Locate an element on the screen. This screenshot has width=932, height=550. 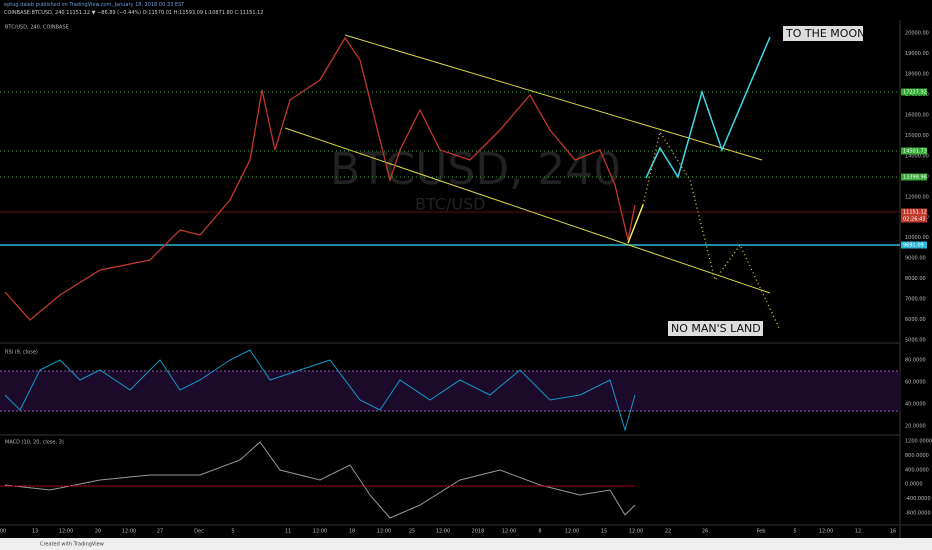
annotation: NO MAN'S LAND is located at coordinates (716, 328).